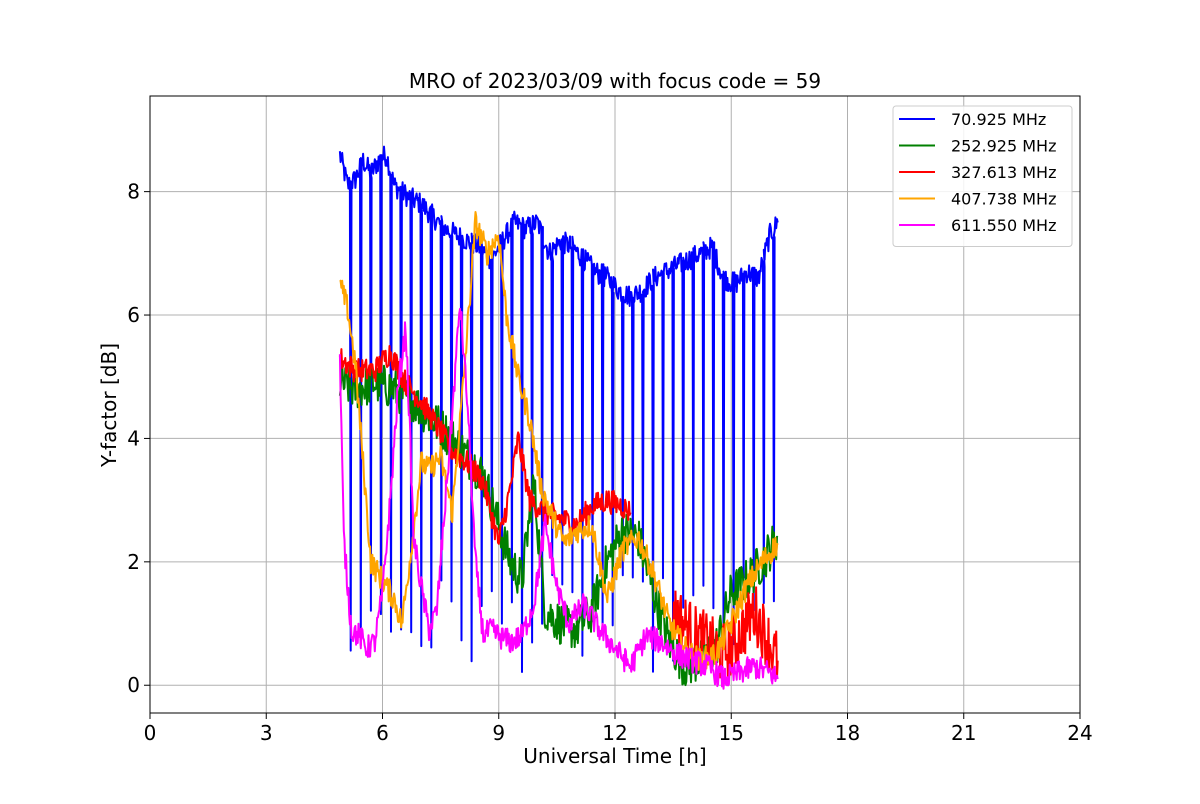 This screenshot has height=804, width=1200. I want to click on legend-label: 407.738 MHz, so click(1003, 199).